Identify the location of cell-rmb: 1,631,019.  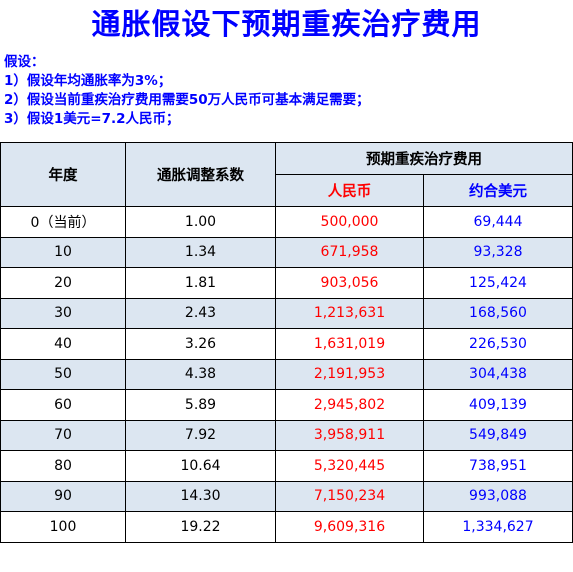
(349, 344).